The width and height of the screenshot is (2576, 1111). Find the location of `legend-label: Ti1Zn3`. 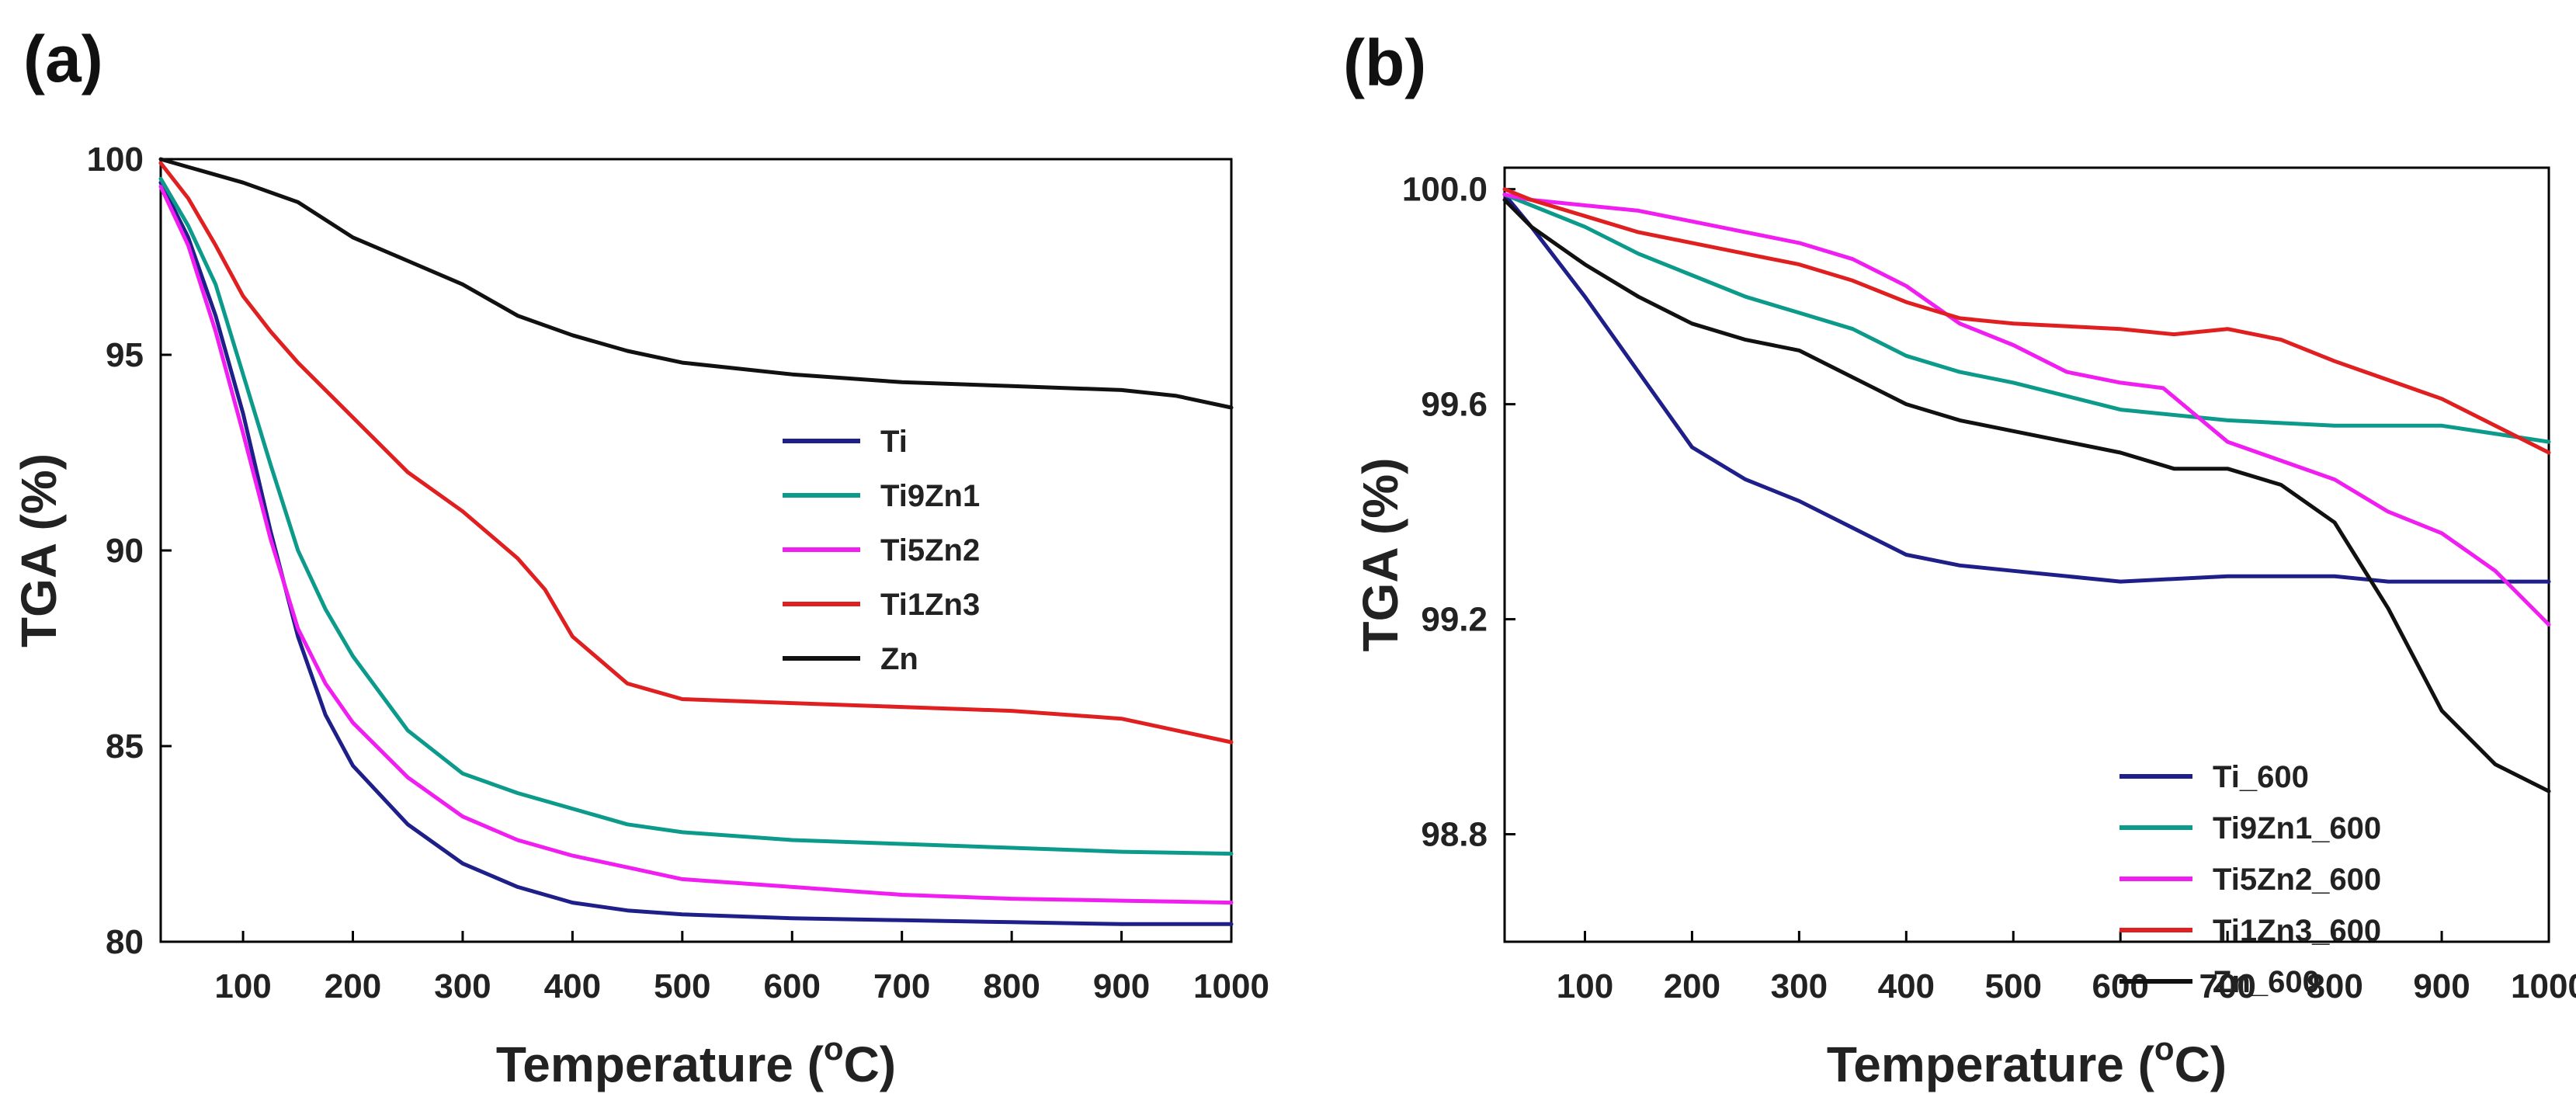

legend-label: Ti1Zn3 is located at coordinates (930, 605).